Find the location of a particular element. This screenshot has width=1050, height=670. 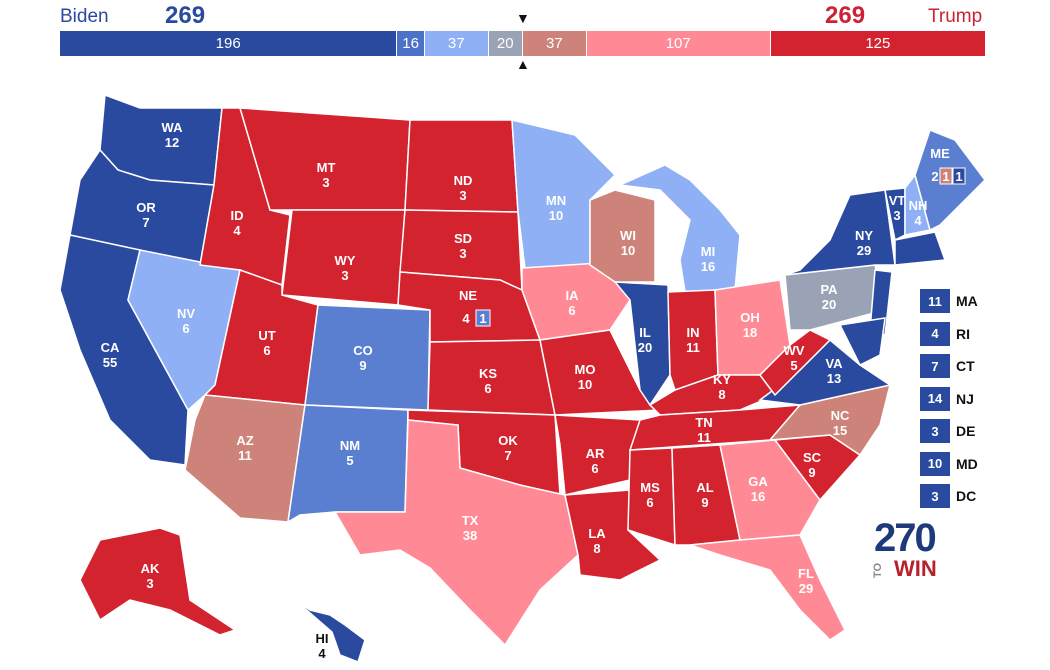

small-state-box-de: 3 is located at coordinates (935, 431).